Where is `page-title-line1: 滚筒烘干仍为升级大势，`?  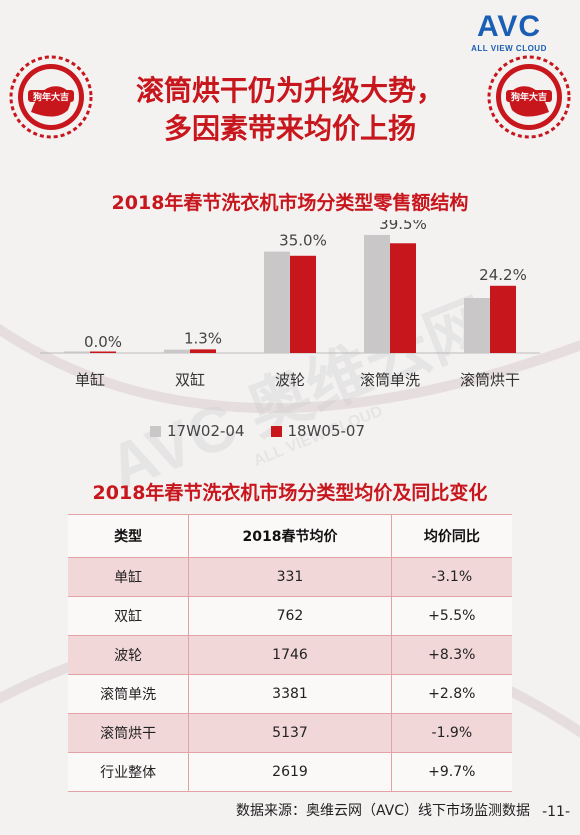 page-title-line1: 滚筒烘干仍为升级大势， is located at coordinates (289, 90).